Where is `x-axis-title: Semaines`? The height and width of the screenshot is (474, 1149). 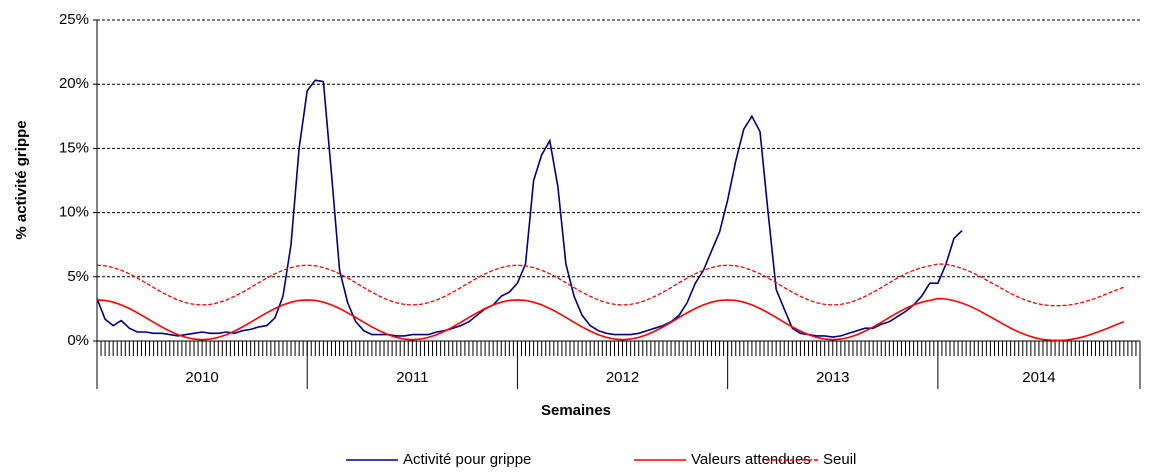 x-axis-title: Semaines is located at coordinates (576, 410).